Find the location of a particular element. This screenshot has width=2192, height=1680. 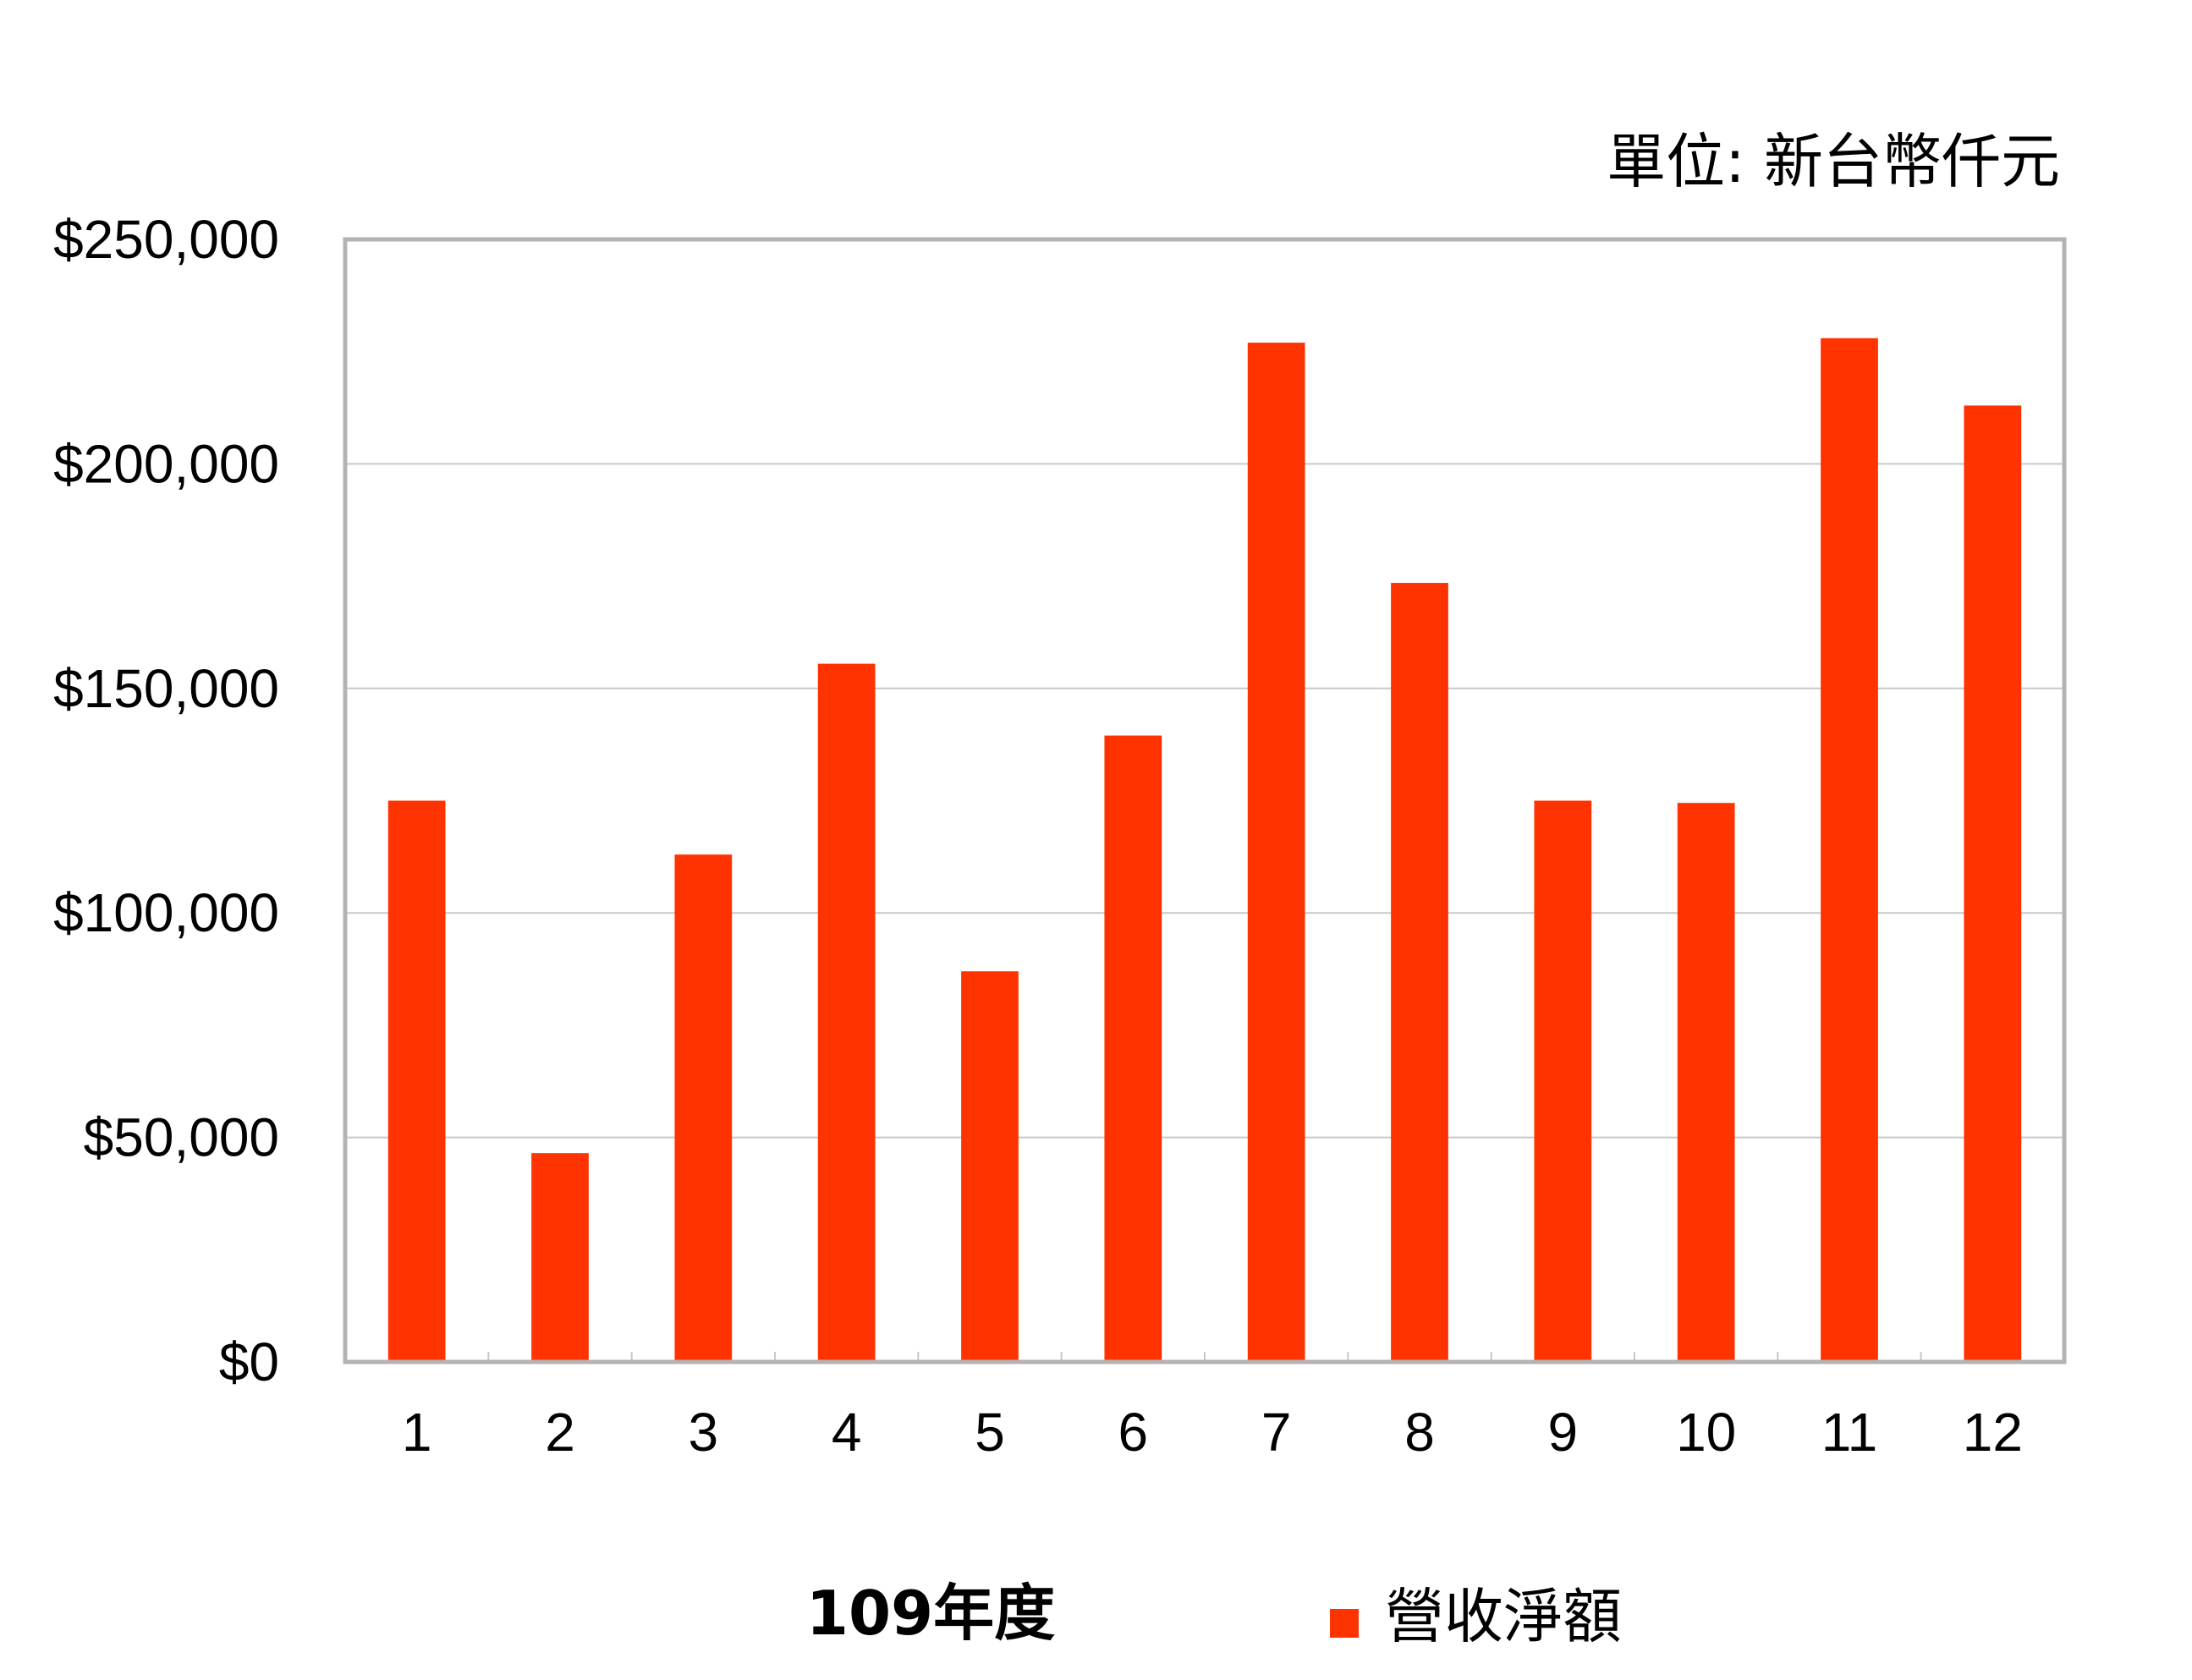

legend-label: 營收淨額 is located at coordinates (1503, 1616).